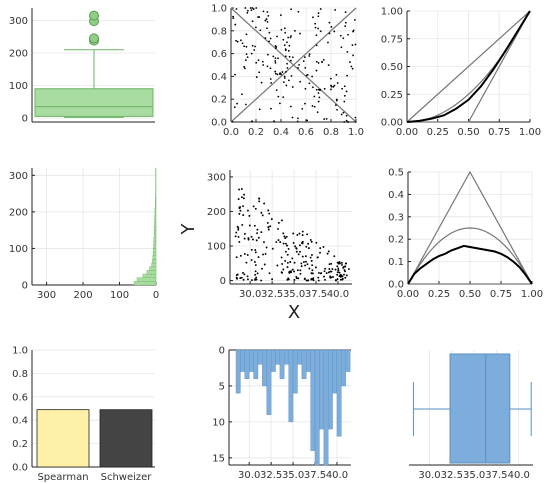  What do you see at coordinates (338, 294) in the screenshot?
I see `tick-label-x: 40.0` at bounding box center [338, 294].